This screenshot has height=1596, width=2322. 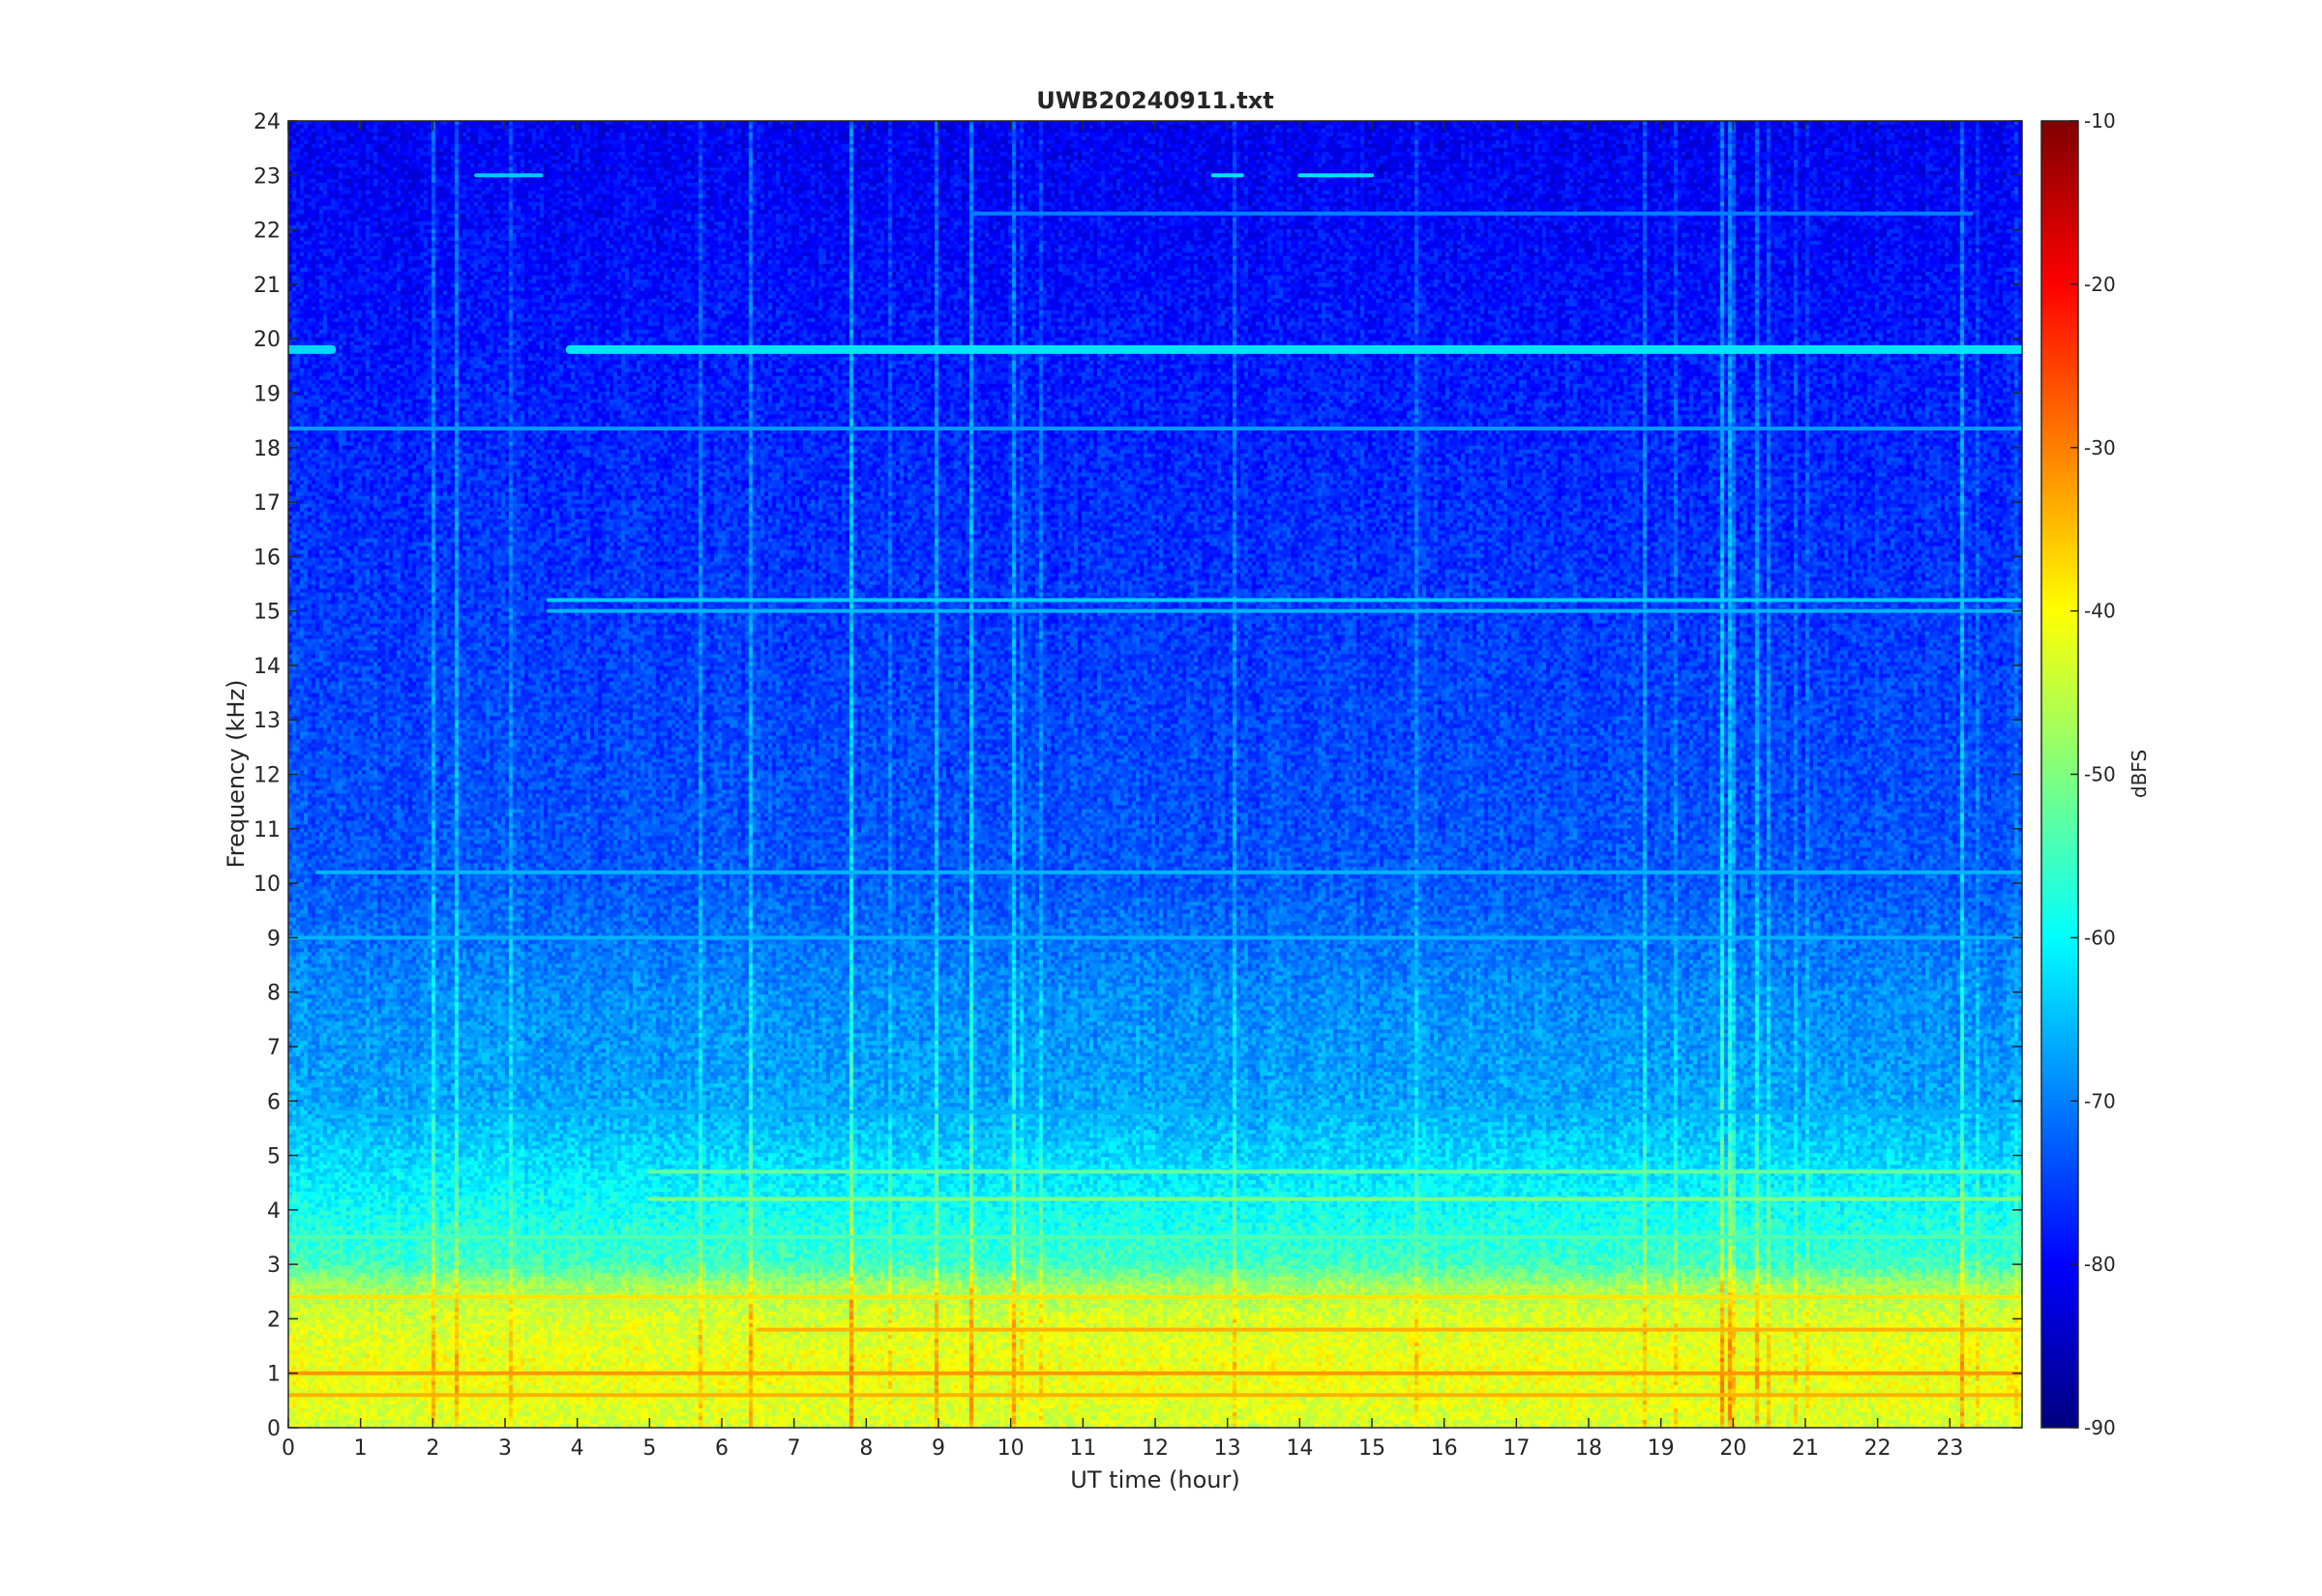 I want to click on colorbar-tick-label: -90, so click(x=2100, y=1427).